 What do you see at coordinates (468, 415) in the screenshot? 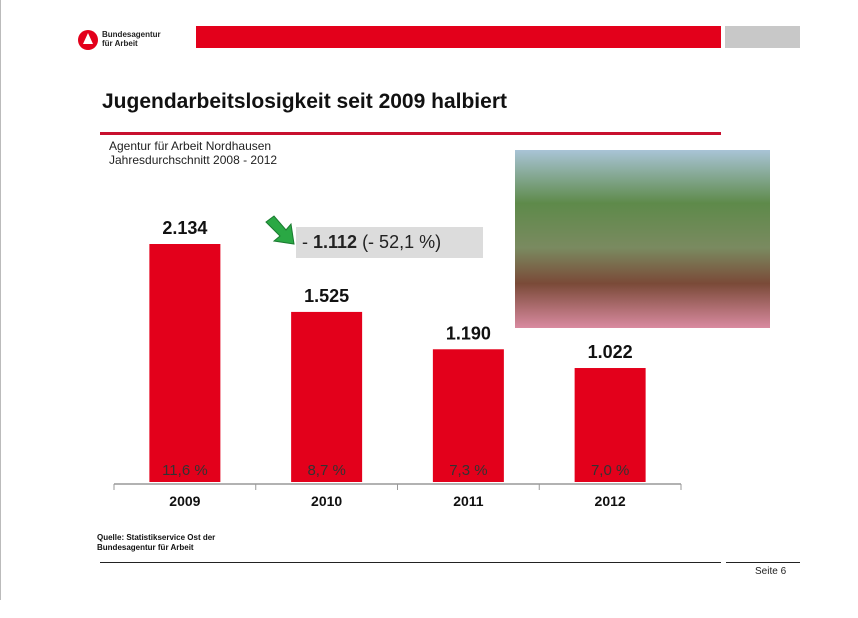
I see `bar-2011` at bounding box center [468, 415].